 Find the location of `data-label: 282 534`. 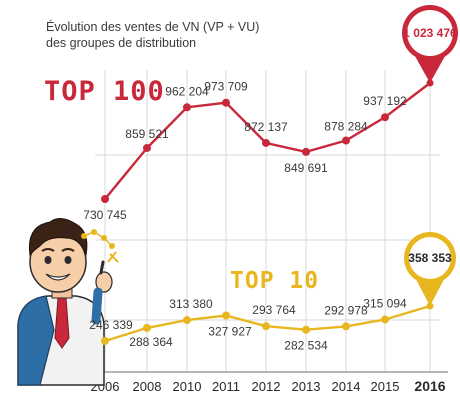

data-label: 282 534 is located at coordinates (306, 346).